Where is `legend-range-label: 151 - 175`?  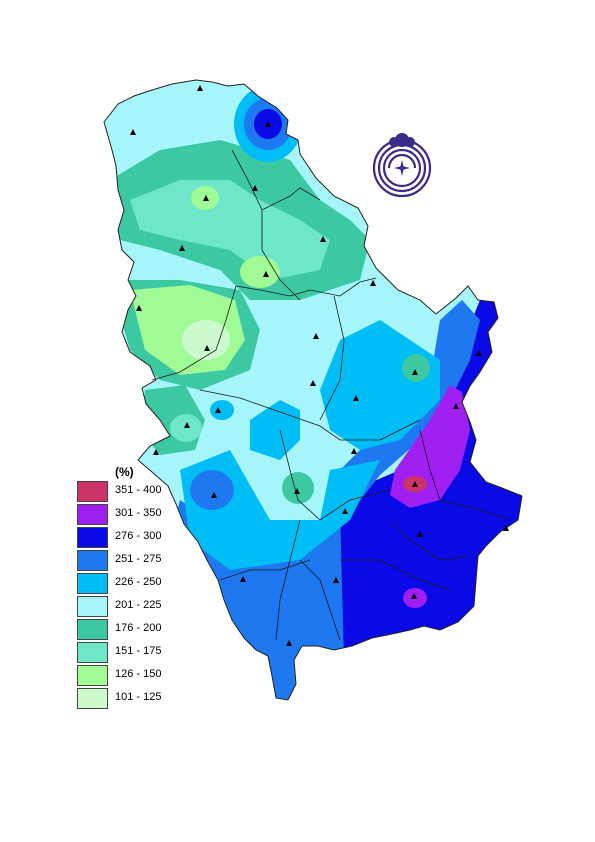 legend-range-label: 151 - 175 is located at coordinates (138, 651).